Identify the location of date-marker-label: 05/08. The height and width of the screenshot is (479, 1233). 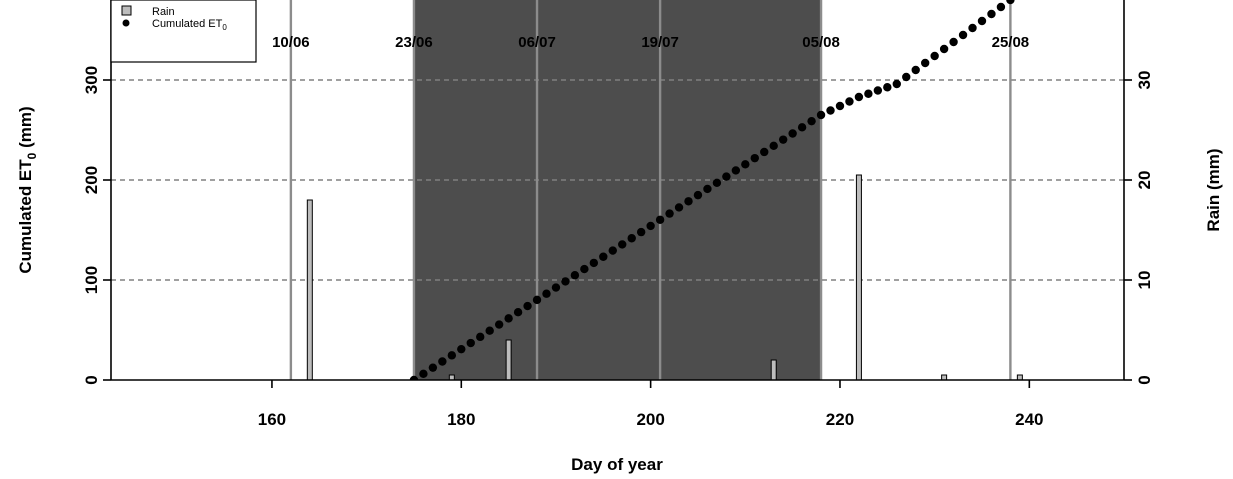
(821, 42).